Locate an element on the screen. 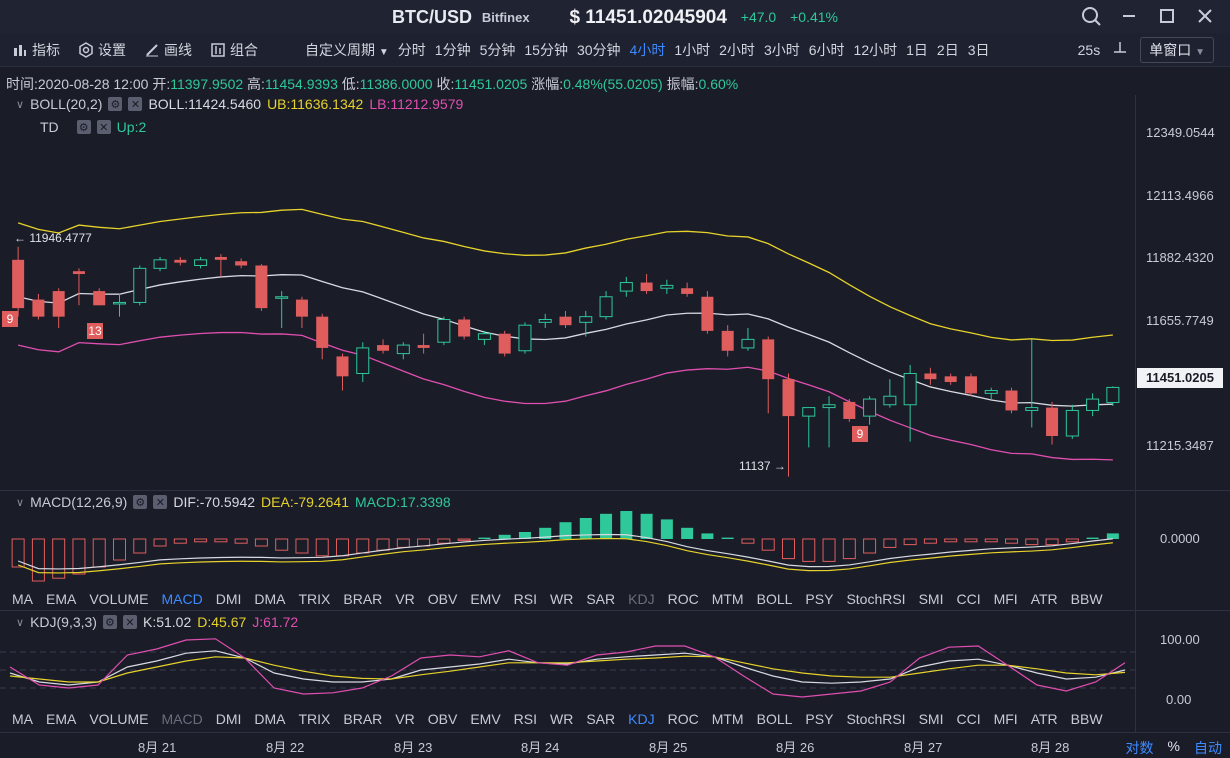  maximize-icon is located at coordinates (1167, 16).